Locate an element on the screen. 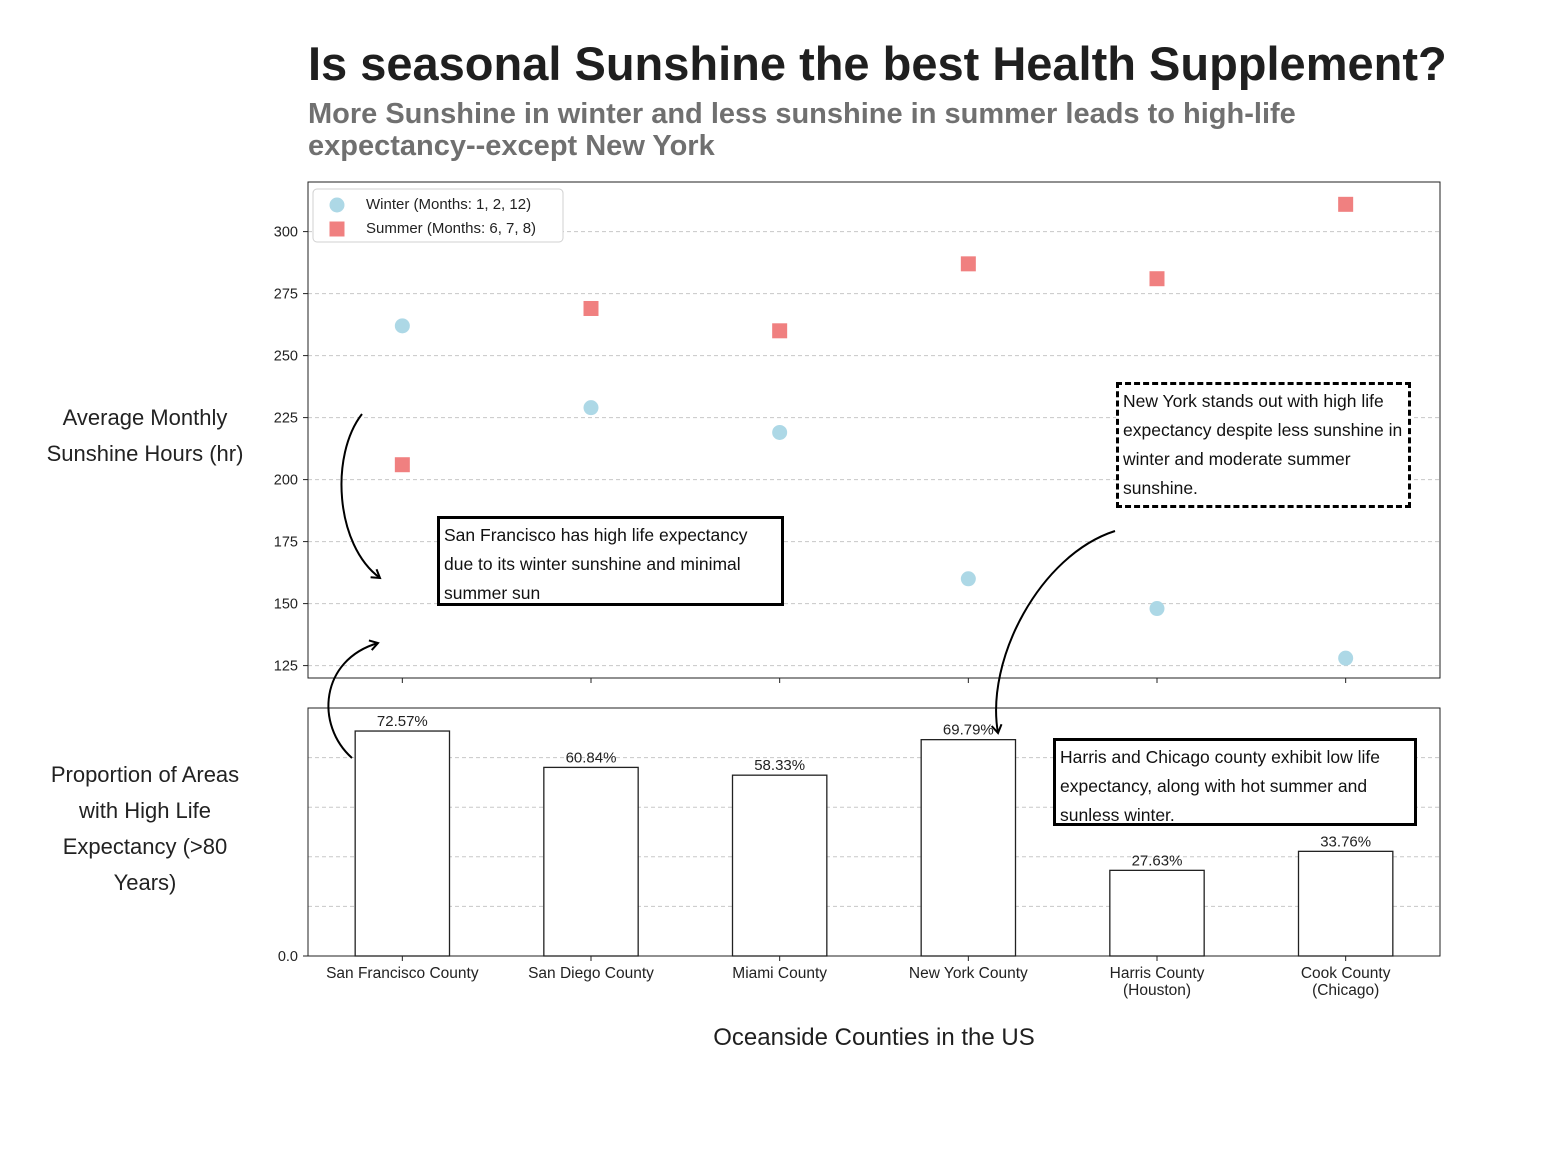 The image size is (1552, 1152). x-tick-label: San Diego County is located at coordinates (591, 973).